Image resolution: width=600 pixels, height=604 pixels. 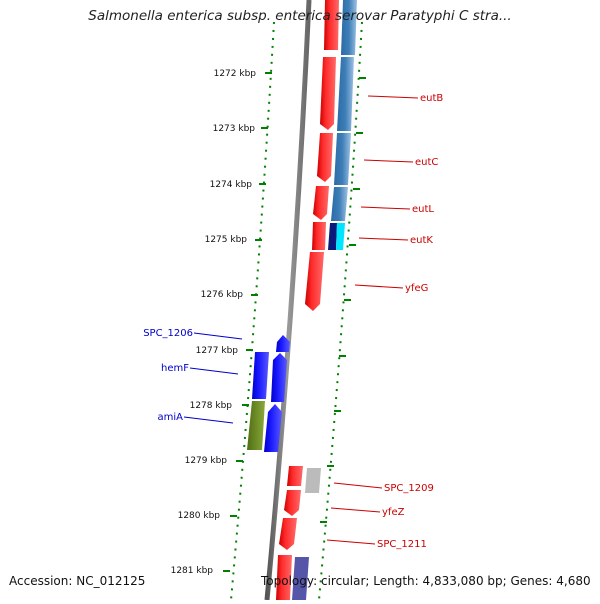 I want to click on gene-label-eutC: eutC, so click(x=426, y=162).